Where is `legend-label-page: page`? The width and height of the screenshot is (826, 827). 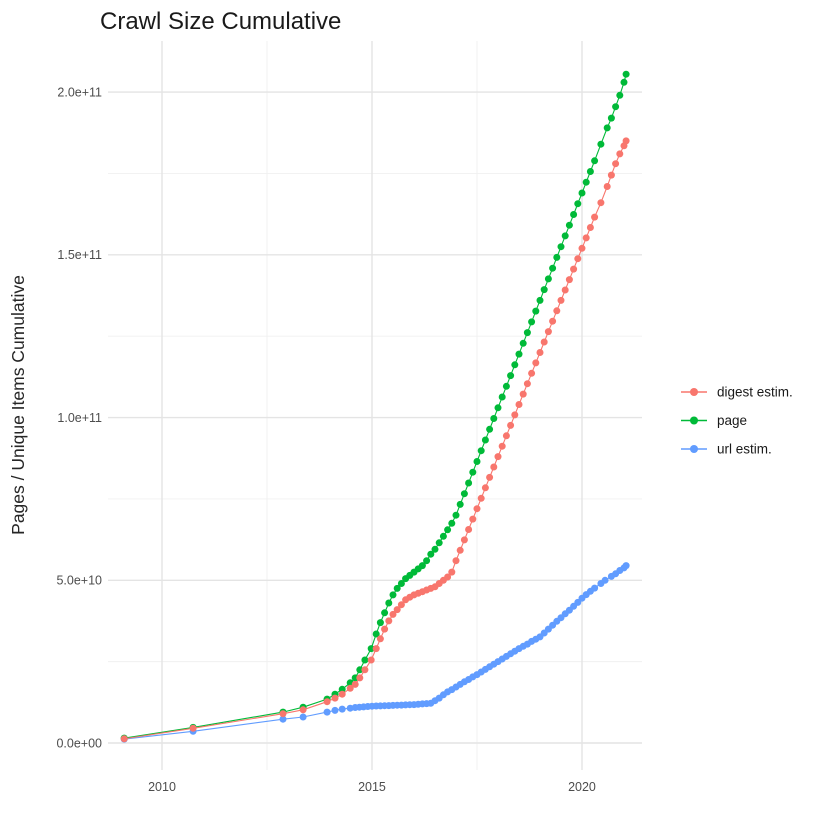 legend-label-page: page is located at coordinates (732, 420).